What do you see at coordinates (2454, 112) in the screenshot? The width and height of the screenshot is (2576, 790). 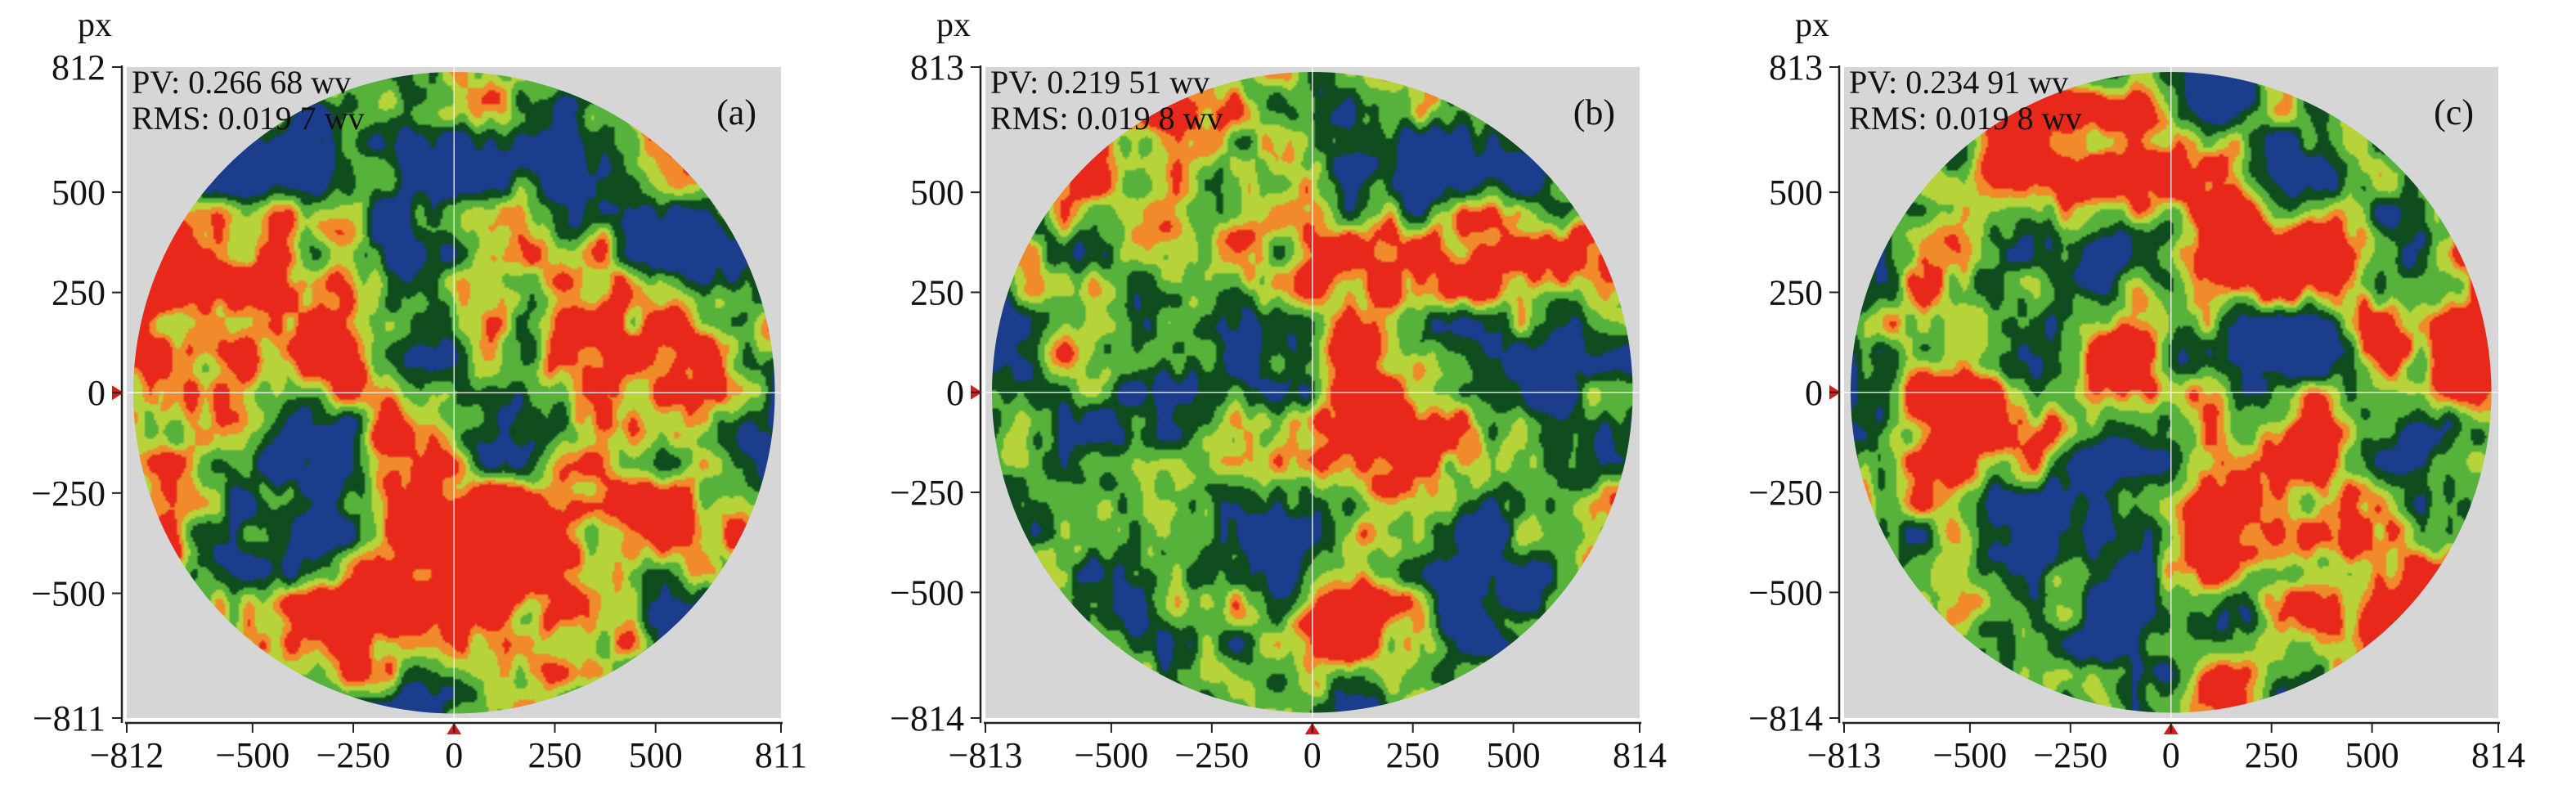 I see `panel-label: (c)` at bounding box center [2454, 112].